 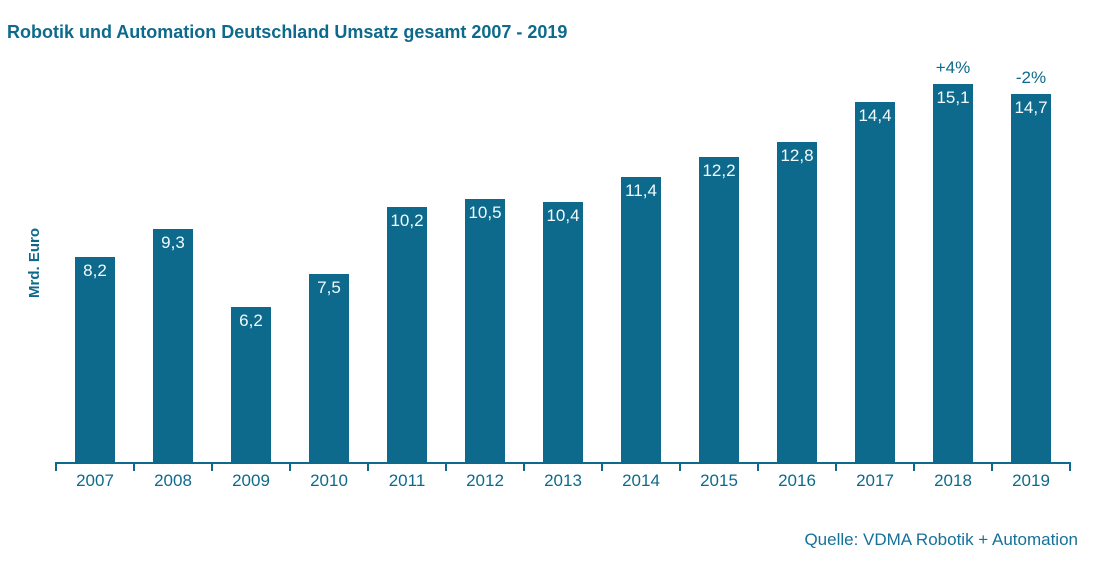 I want to click on x-tick-label-2012: 2012, so click(x=485, y=480).